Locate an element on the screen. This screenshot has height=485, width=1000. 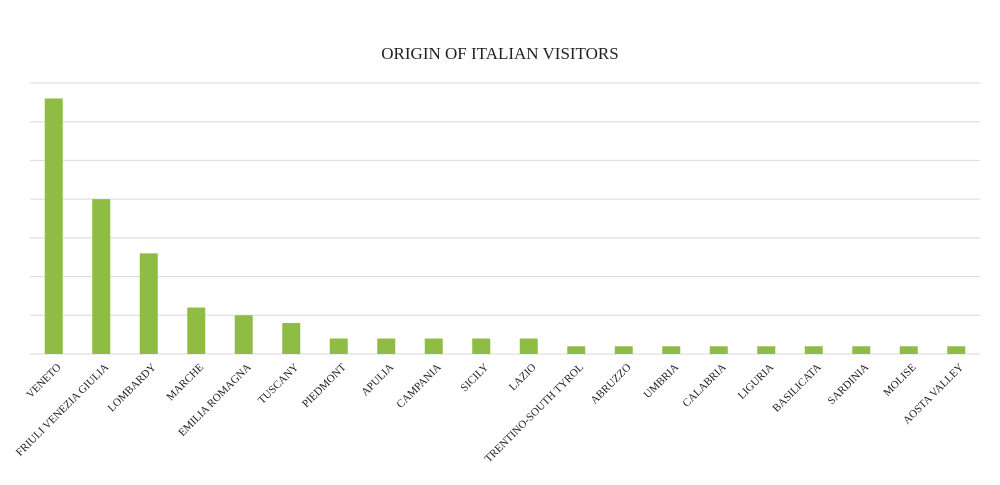
x-tick-label: BASILICATA is located at coordinates (796, 387).